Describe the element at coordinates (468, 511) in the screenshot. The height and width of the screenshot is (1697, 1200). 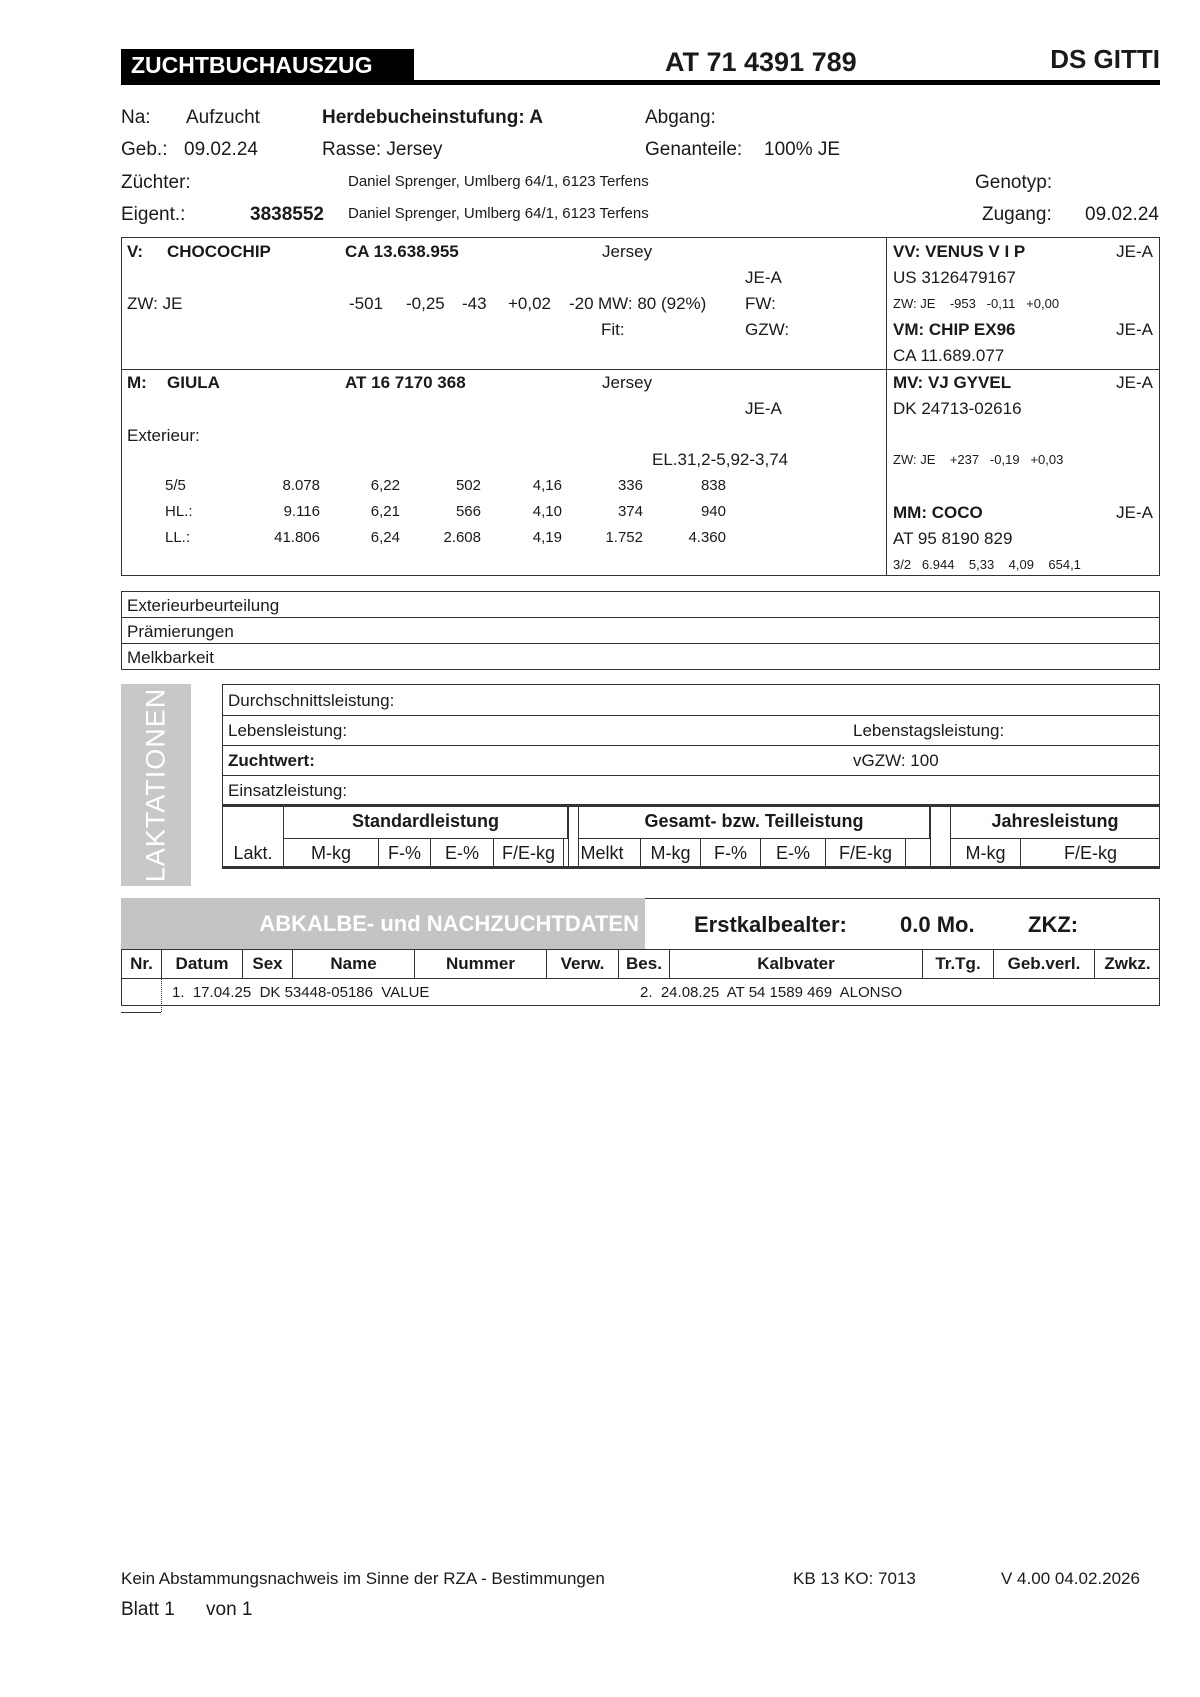
I see `dam-row-value: 566` at that location.